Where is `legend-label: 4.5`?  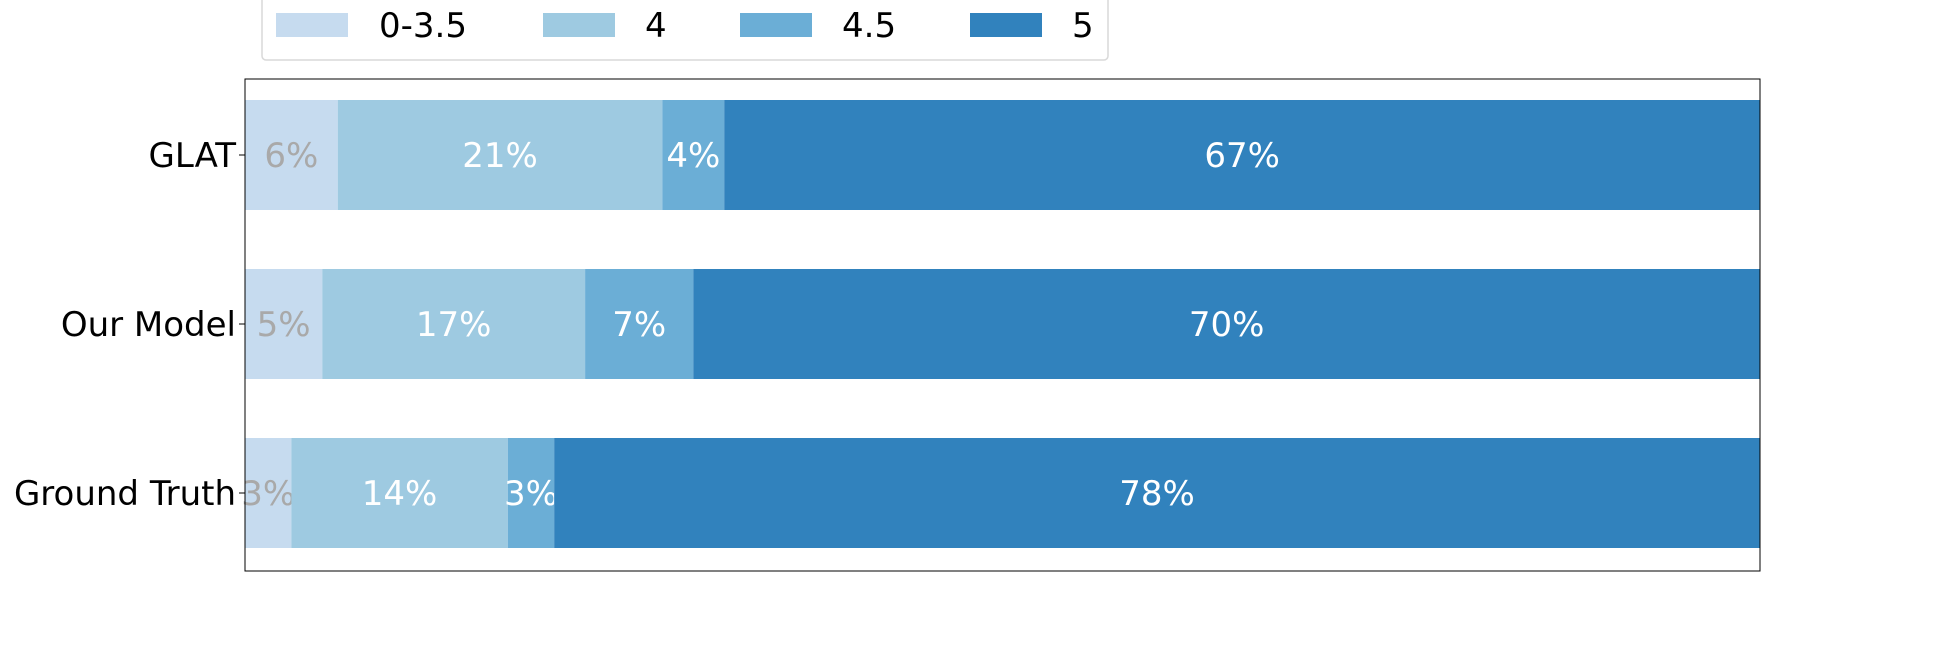 legend-label: 4.5 is located at coordinates (869, 26).